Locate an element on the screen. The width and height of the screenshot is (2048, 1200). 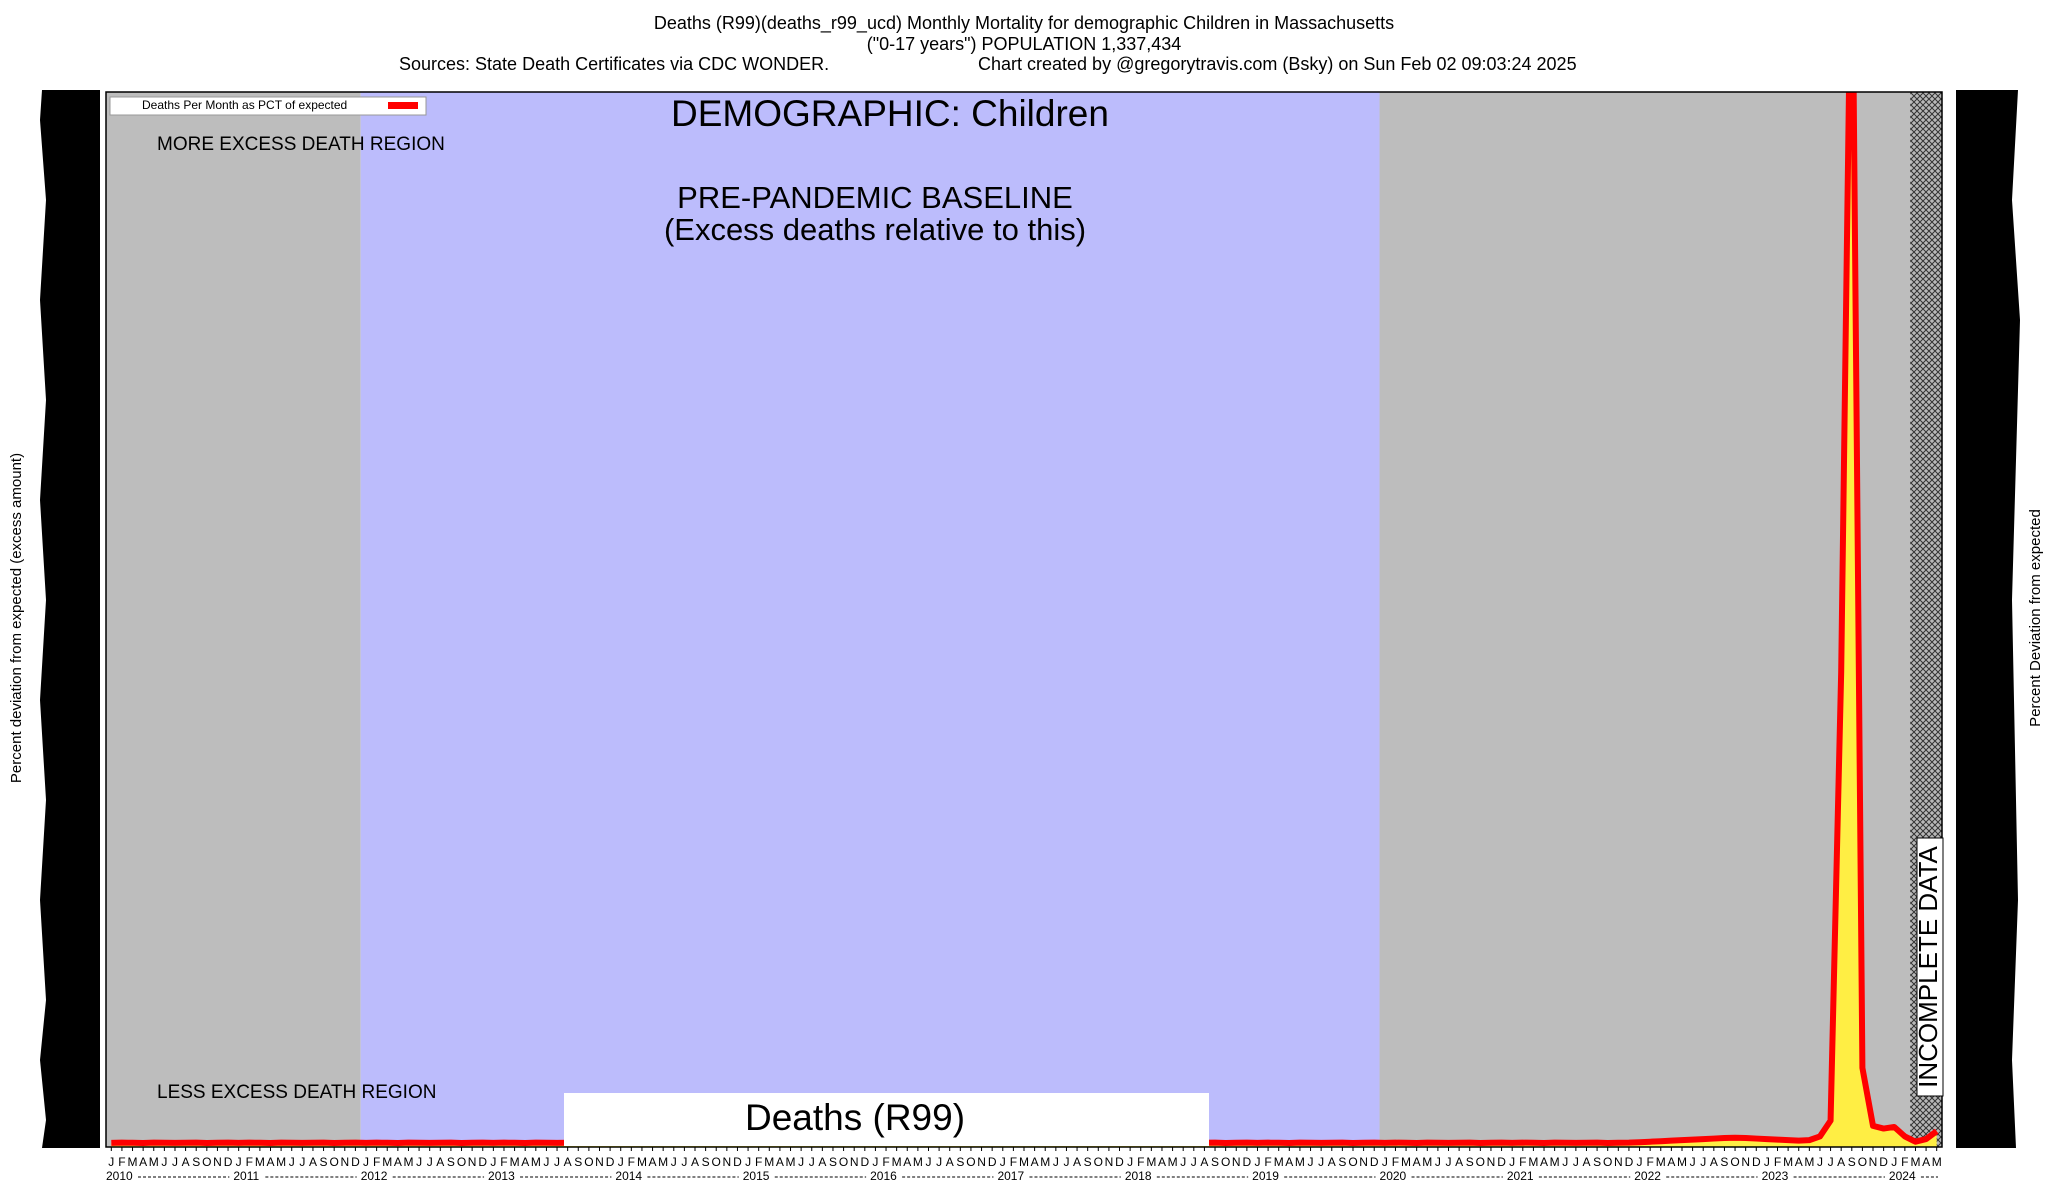
year-label: 2014 is located at coordinates (628, 1176).